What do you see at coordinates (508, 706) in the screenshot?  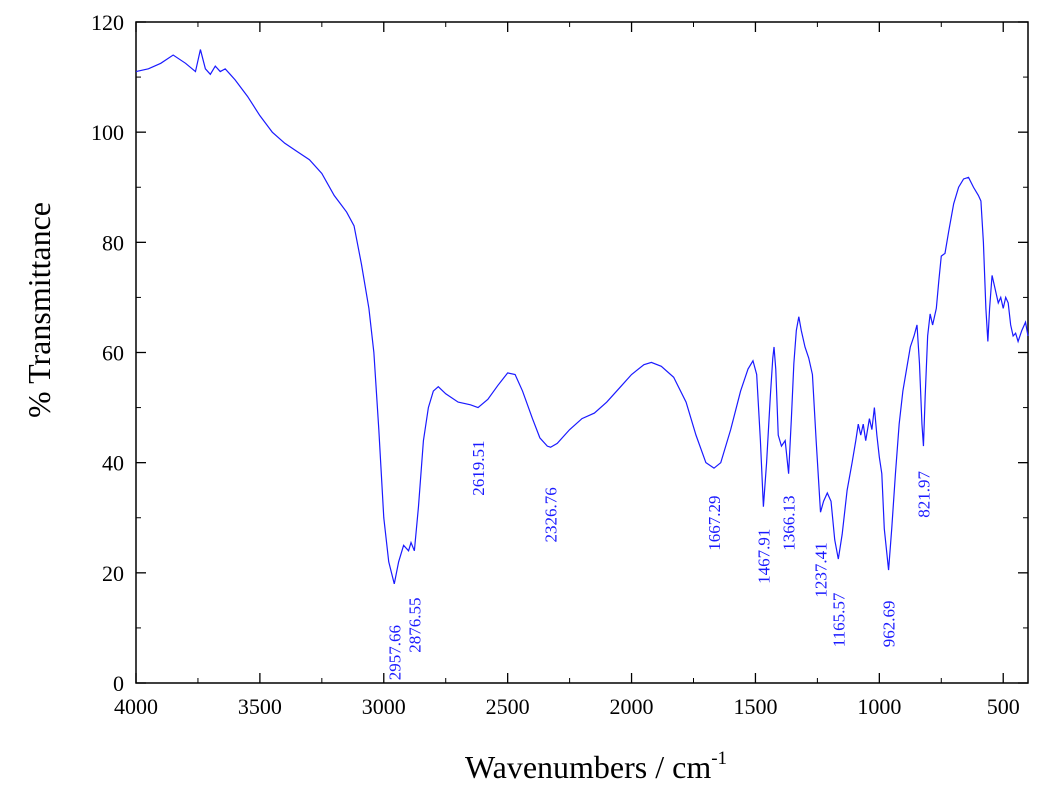 I see `x-tick-label: 2500` at bounding box center [508, 706].